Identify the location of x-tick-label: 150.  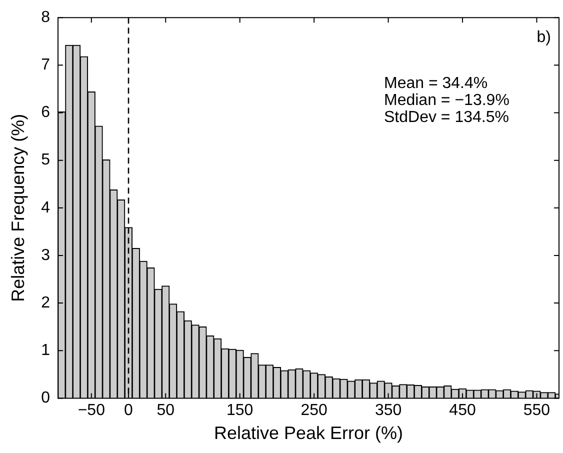
(240, 411).